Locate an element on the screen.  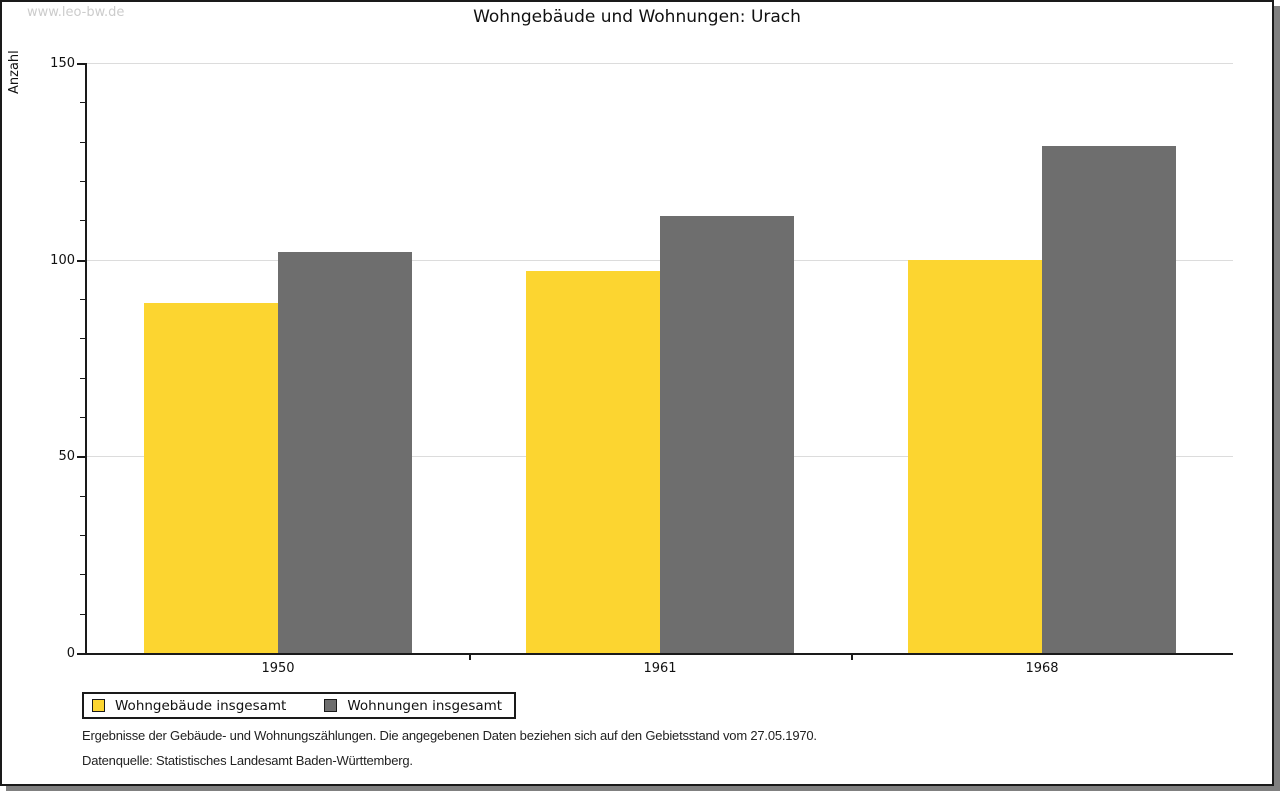
x-tick-label: 1950 is located at coordinates (278, 668).